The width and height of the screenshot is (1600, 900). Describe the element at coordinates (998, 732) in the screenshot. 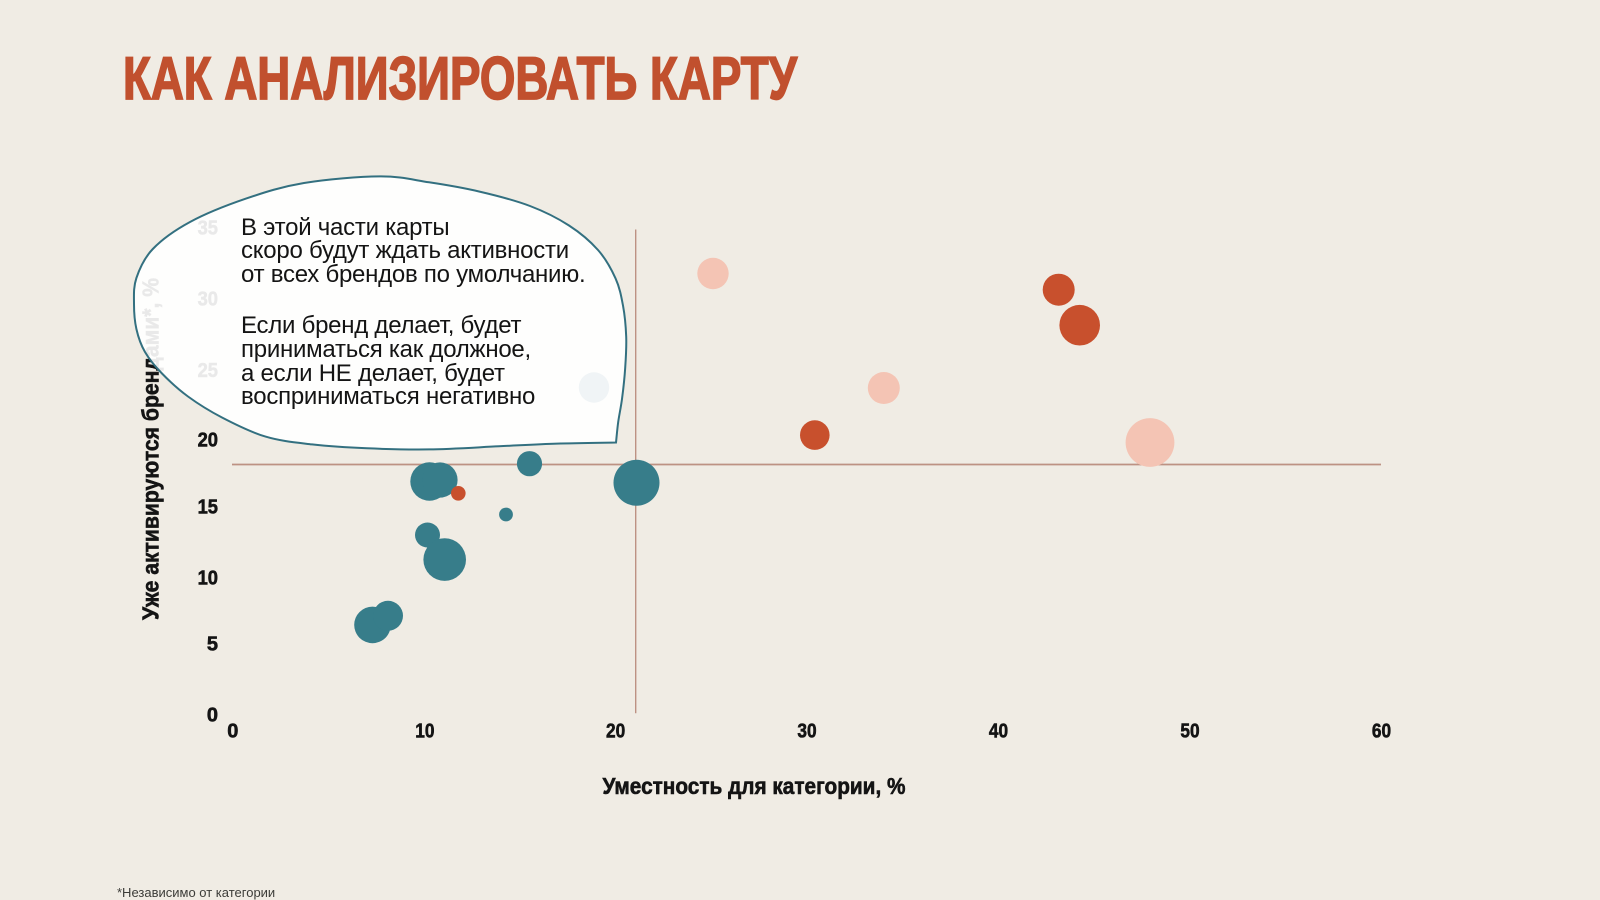

I see `svg-text: 40` at that location.